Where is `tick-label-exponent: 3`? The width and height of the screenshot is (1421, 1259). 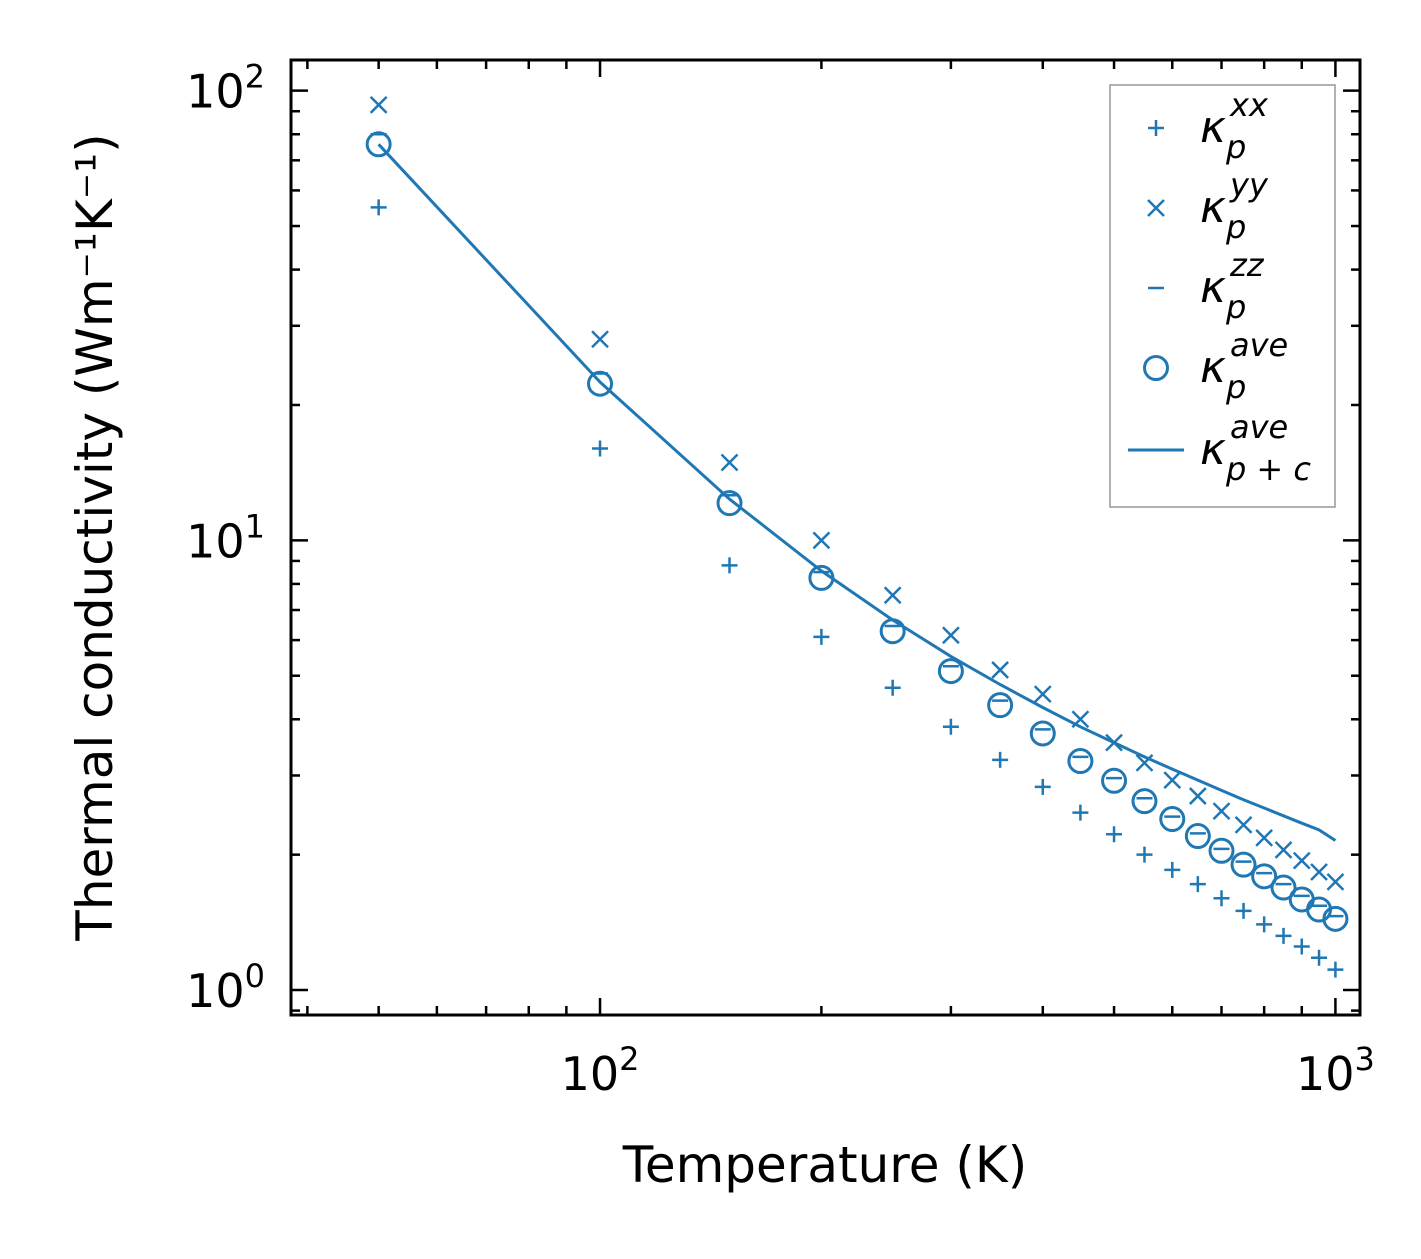 tick-label-exponent: 3 is located at coordinates (1365, 1059).